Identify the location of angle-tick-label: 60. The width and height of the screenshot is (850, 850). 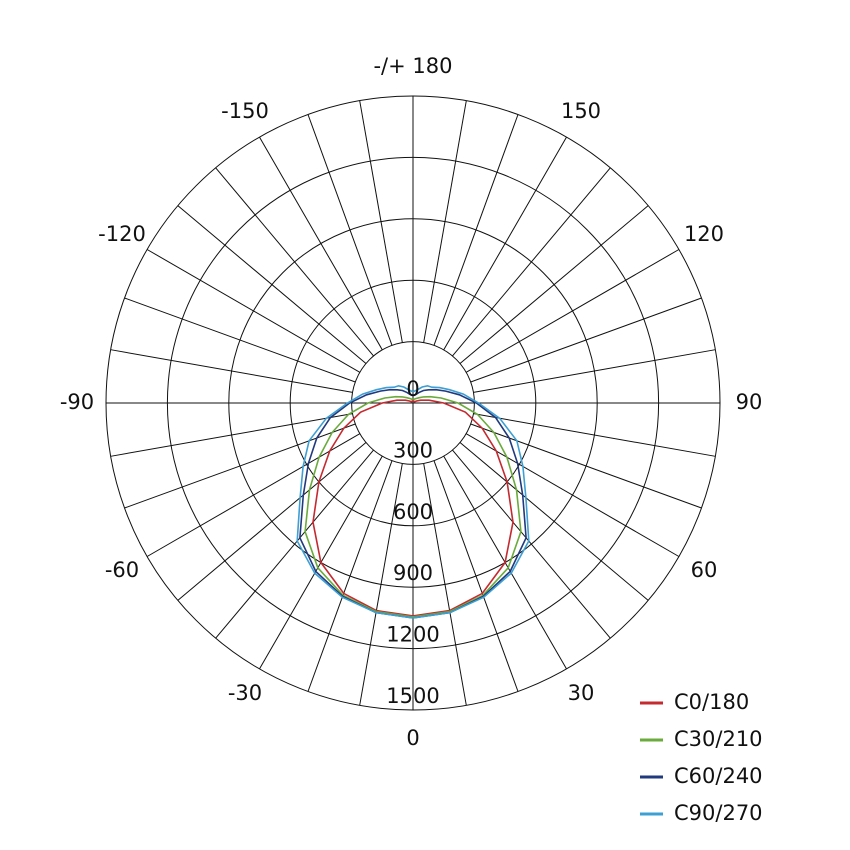
(704, 570).